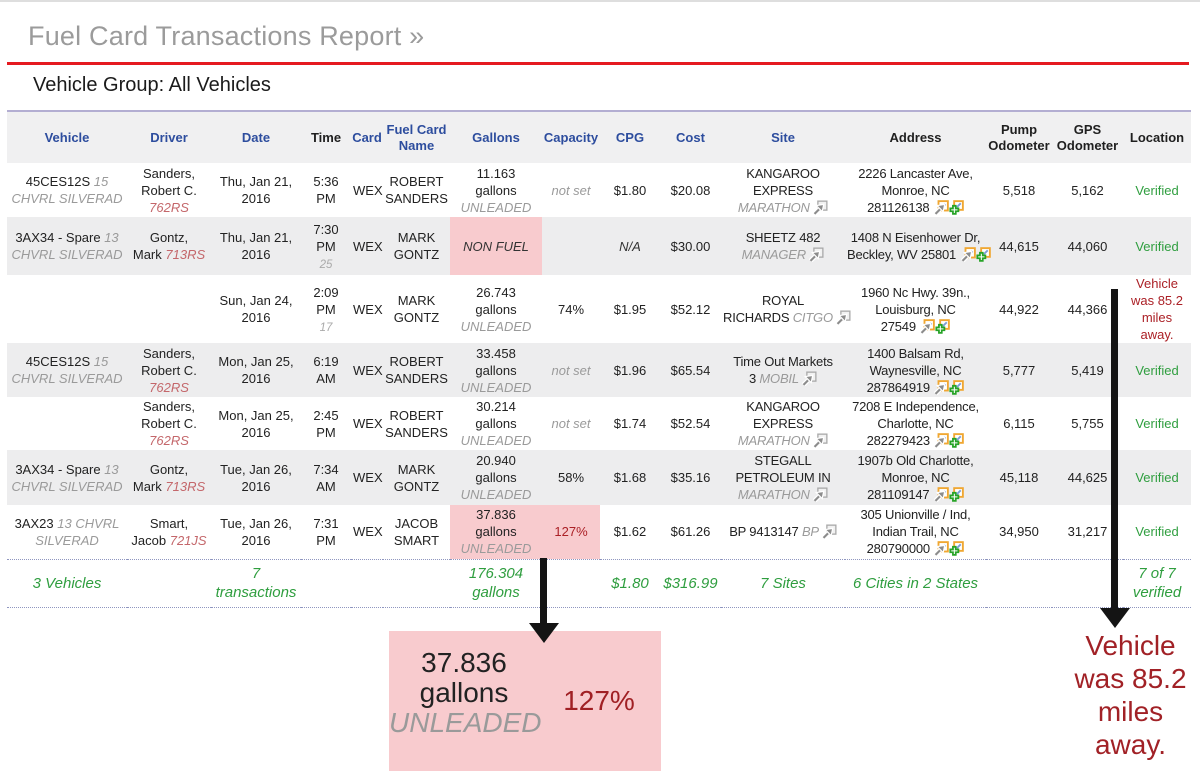 The width and height of the screenshot is (1200, 783). What do you see at coordinates (1157, 137) in the screenshot?
I see `column-header-location: Location` at bounding box center [1157, 137].